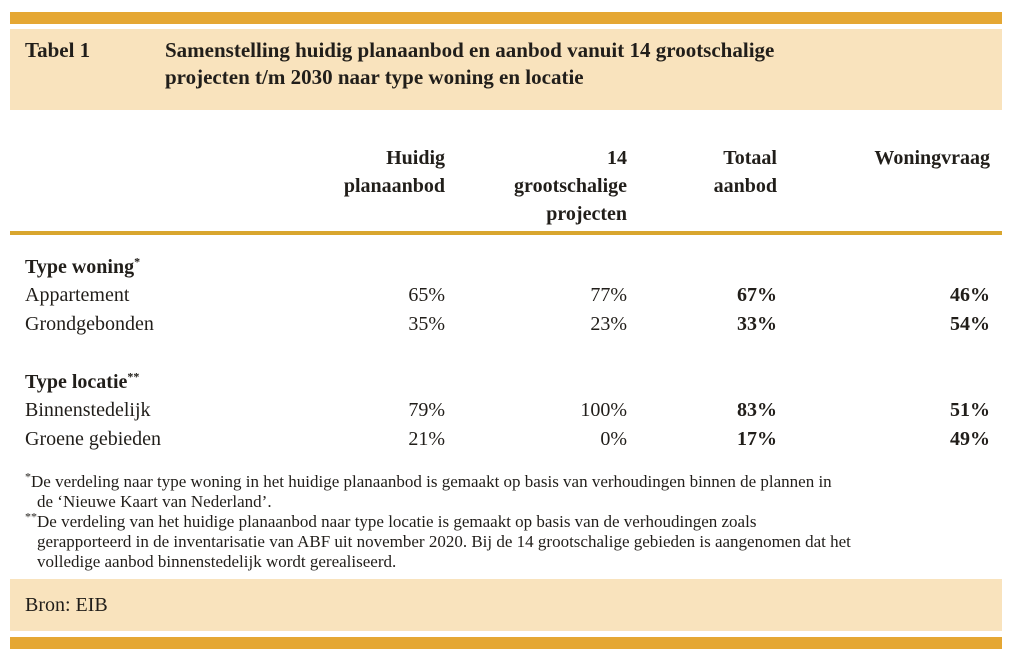  What do you see at coordinates (506, 18) in the screenshot?
I see `top-accent-bar` at bounding box center [506, 18].